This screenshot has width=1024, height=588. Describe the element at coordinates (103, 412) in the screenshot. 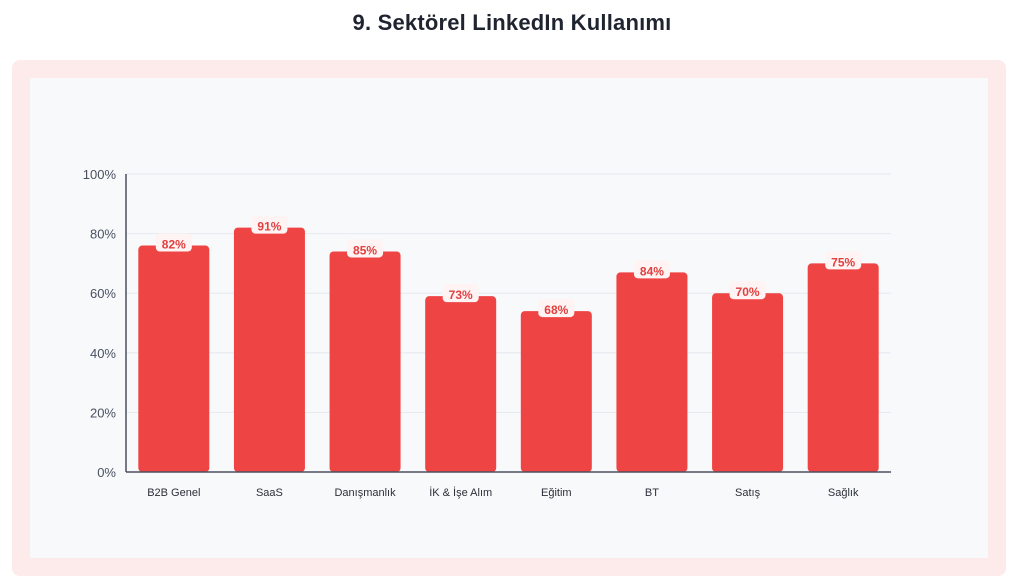

I see `y-tick-label: 20%` at that location.